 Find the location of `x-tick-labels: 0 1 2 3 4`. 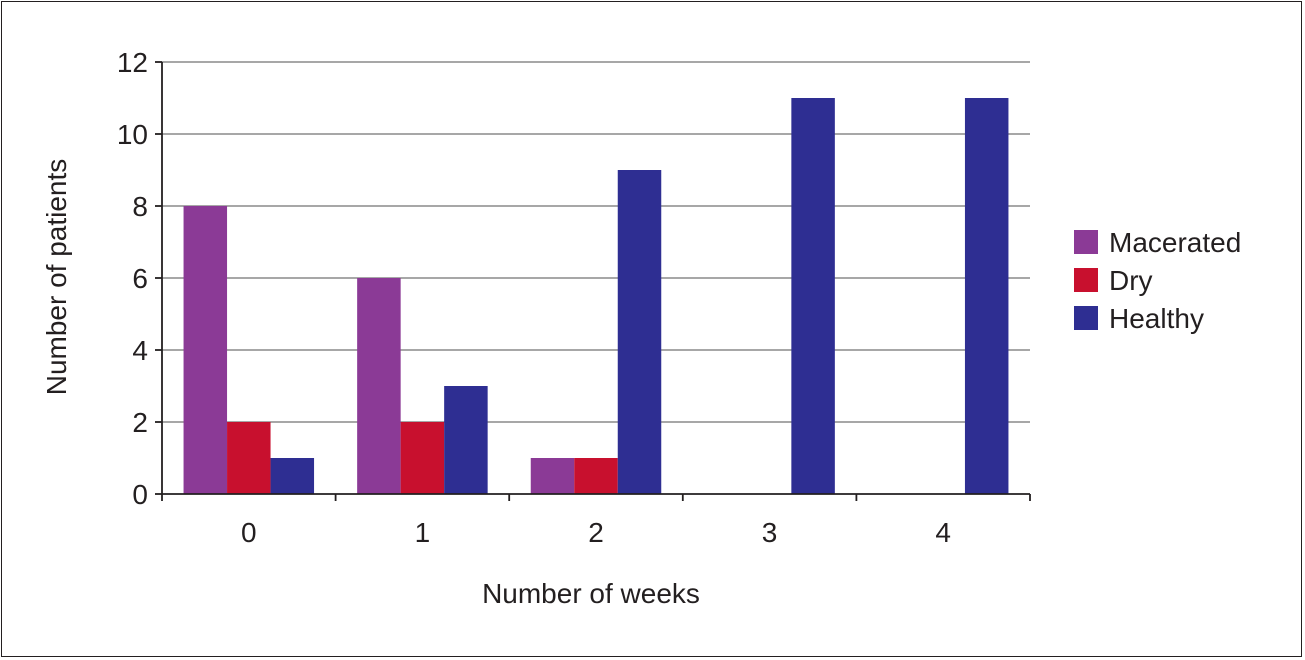

x-tick-labels: 0 1 2 3 4 is located at coordinates (596, 532).